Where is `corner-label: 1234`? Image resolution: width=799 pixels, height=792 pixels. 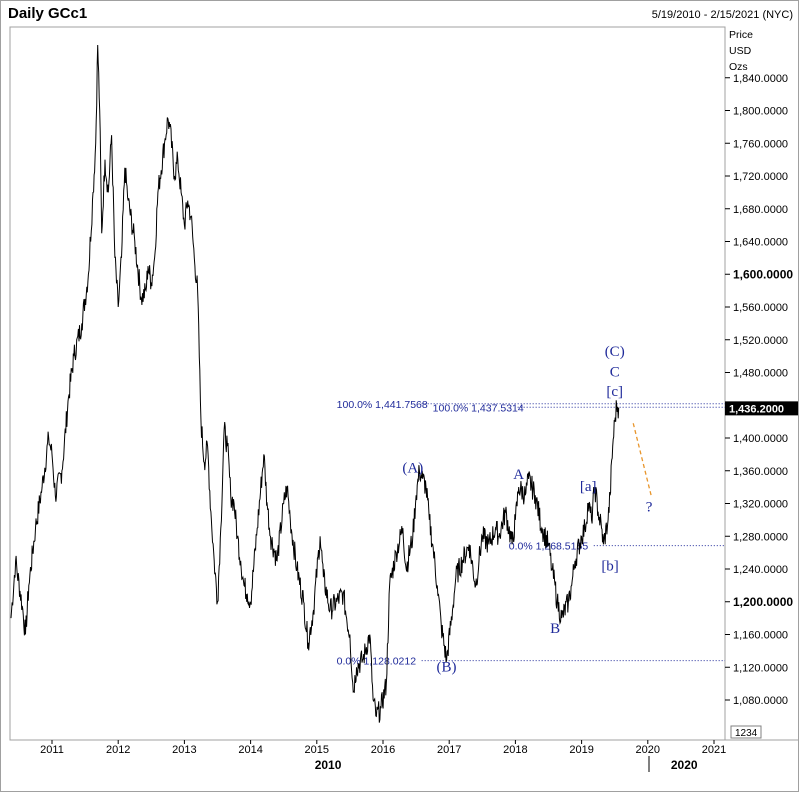 corner-label: 1234 is located at coordinates (746, 733).